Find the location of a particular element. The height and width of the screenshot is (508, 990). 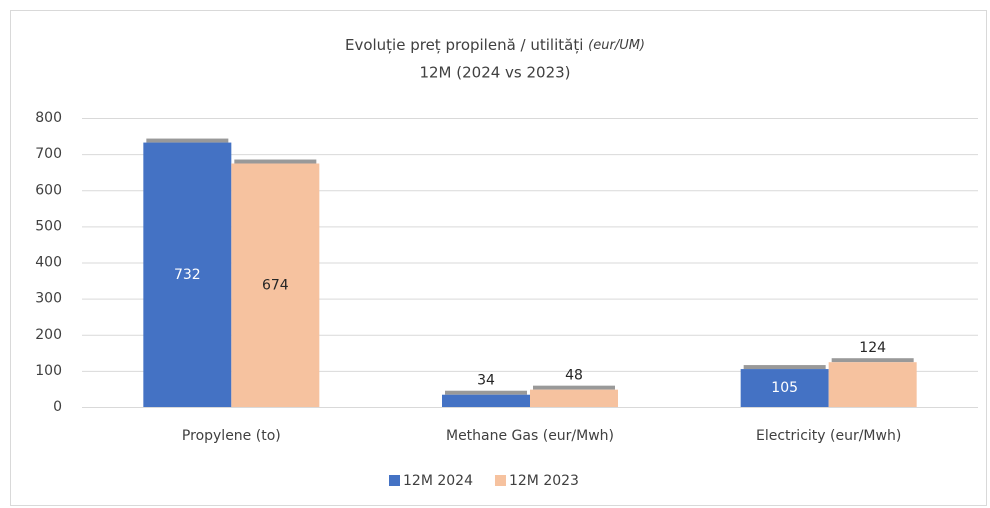

y-tick-label: 500 is located at coordinates (48, 226).